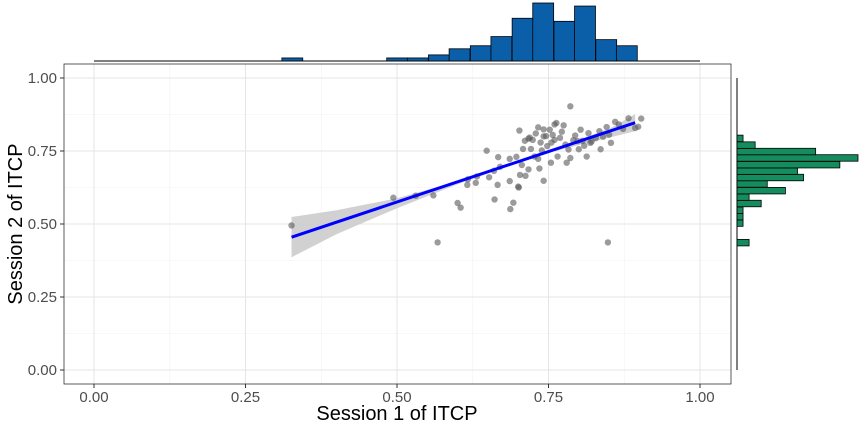  I want to click on y-axis-ticks: 0.00 0.25 0.50 0.75 1.00, so click(46, 224).